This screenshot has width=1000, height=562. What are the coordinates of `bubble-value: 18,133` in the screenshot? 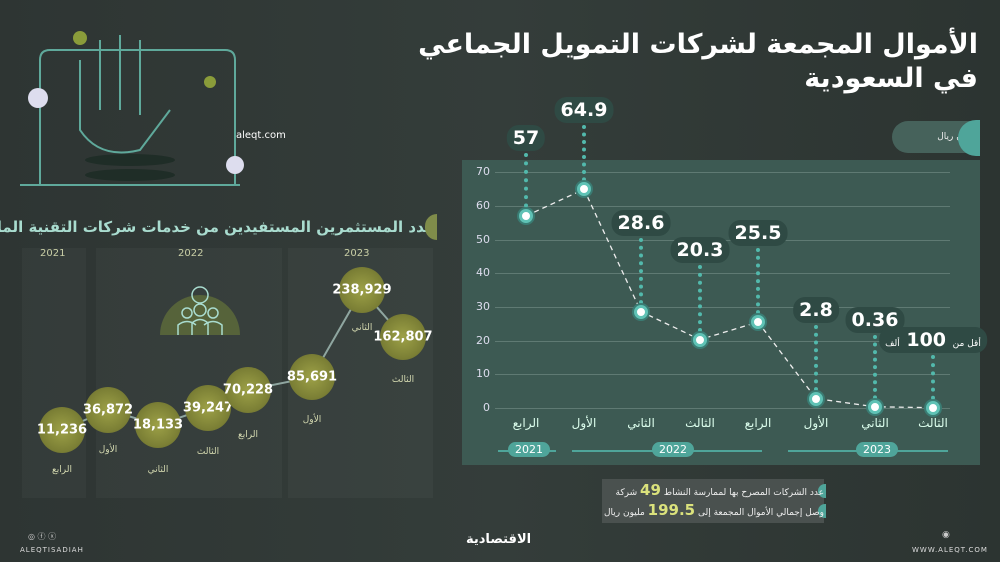 It's located at (158, 425).